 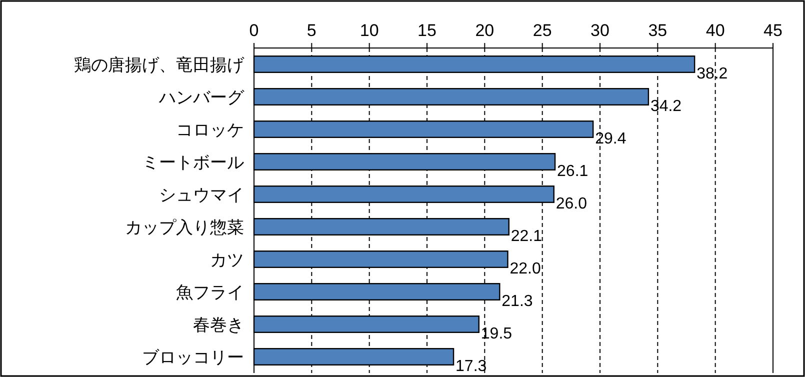 I want to click on x-tick-label: 45, so click(x=773, y=30).